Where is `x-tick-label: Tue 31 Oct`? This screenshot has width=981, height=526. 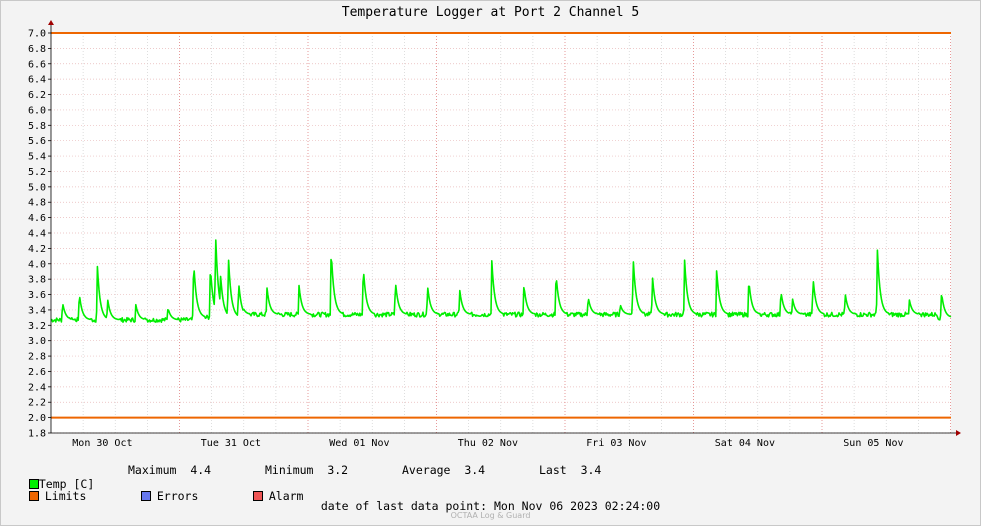
x-tick-label: Tue 31 Oct is located at coordinates (231, 443).